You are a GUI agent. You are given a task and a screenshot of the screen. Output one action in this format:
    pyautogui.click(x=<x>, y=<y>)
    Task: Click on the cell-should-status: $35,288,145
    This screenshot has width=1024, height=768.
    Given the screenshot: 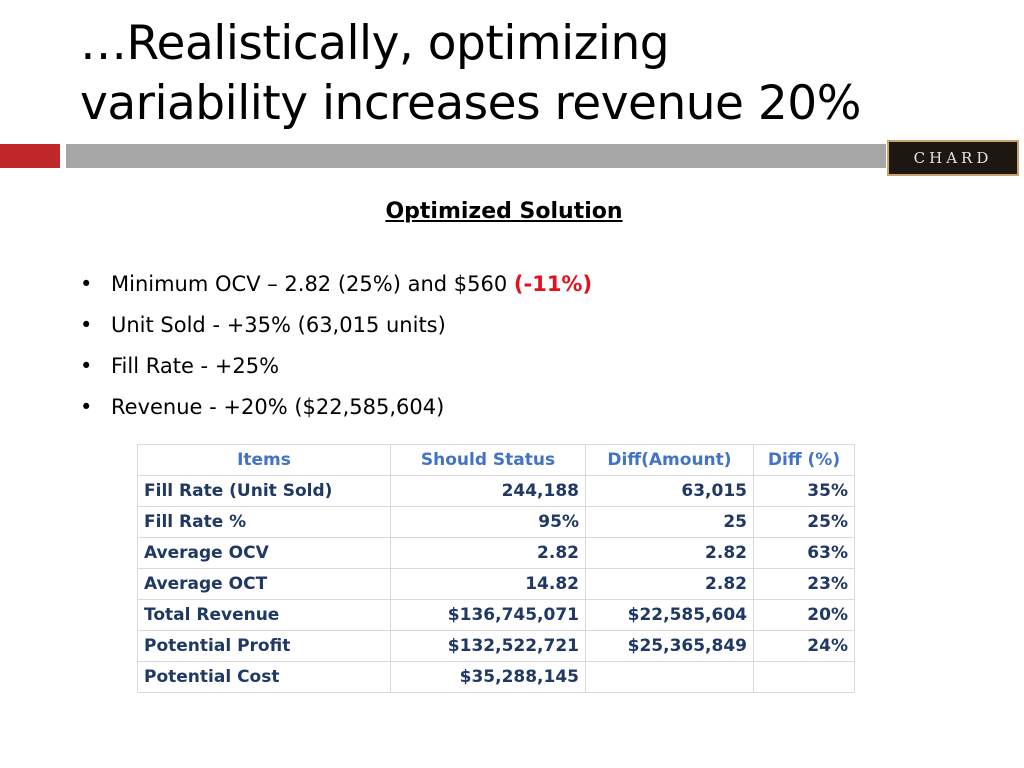 What is the action you would take?
    pyautogui.click(x=488, y=677)
    